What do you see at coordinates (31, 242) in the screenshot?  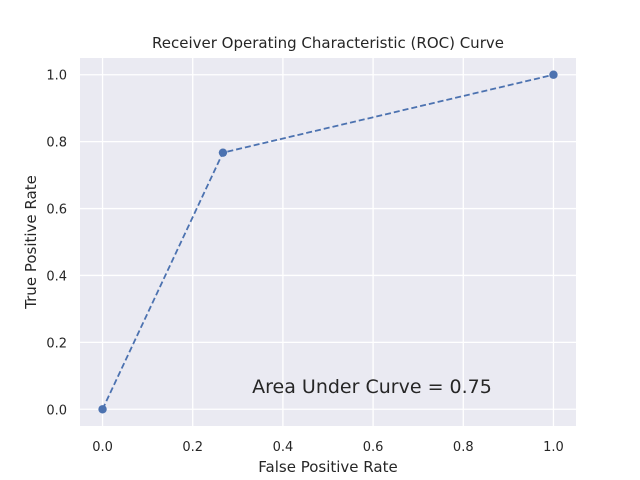 I see `y-axis-label: True Positive Rate` at bounding box center [31, 242].